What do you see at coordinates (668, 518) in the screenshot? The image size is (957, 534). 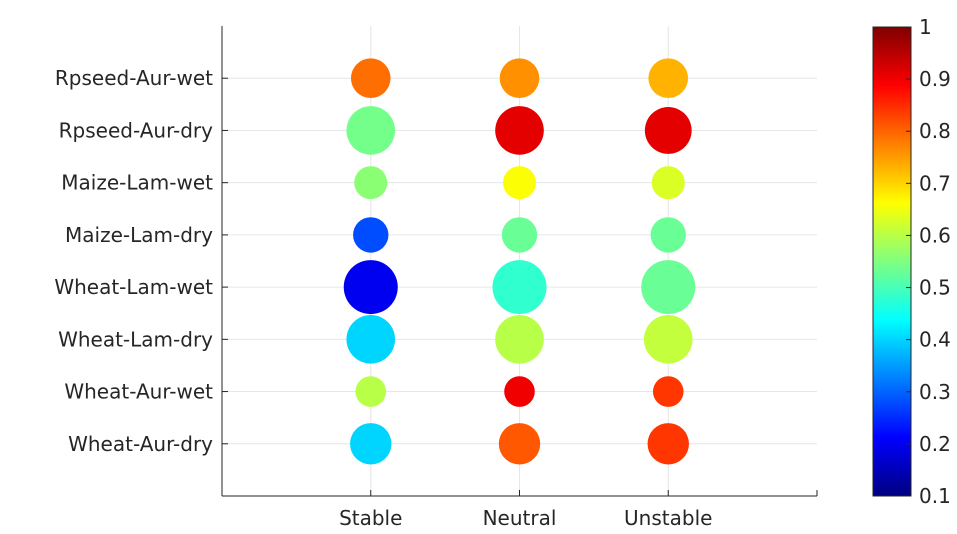 I see `x-tick-label-unstable: Unstable` at bounding box center [668, 518].